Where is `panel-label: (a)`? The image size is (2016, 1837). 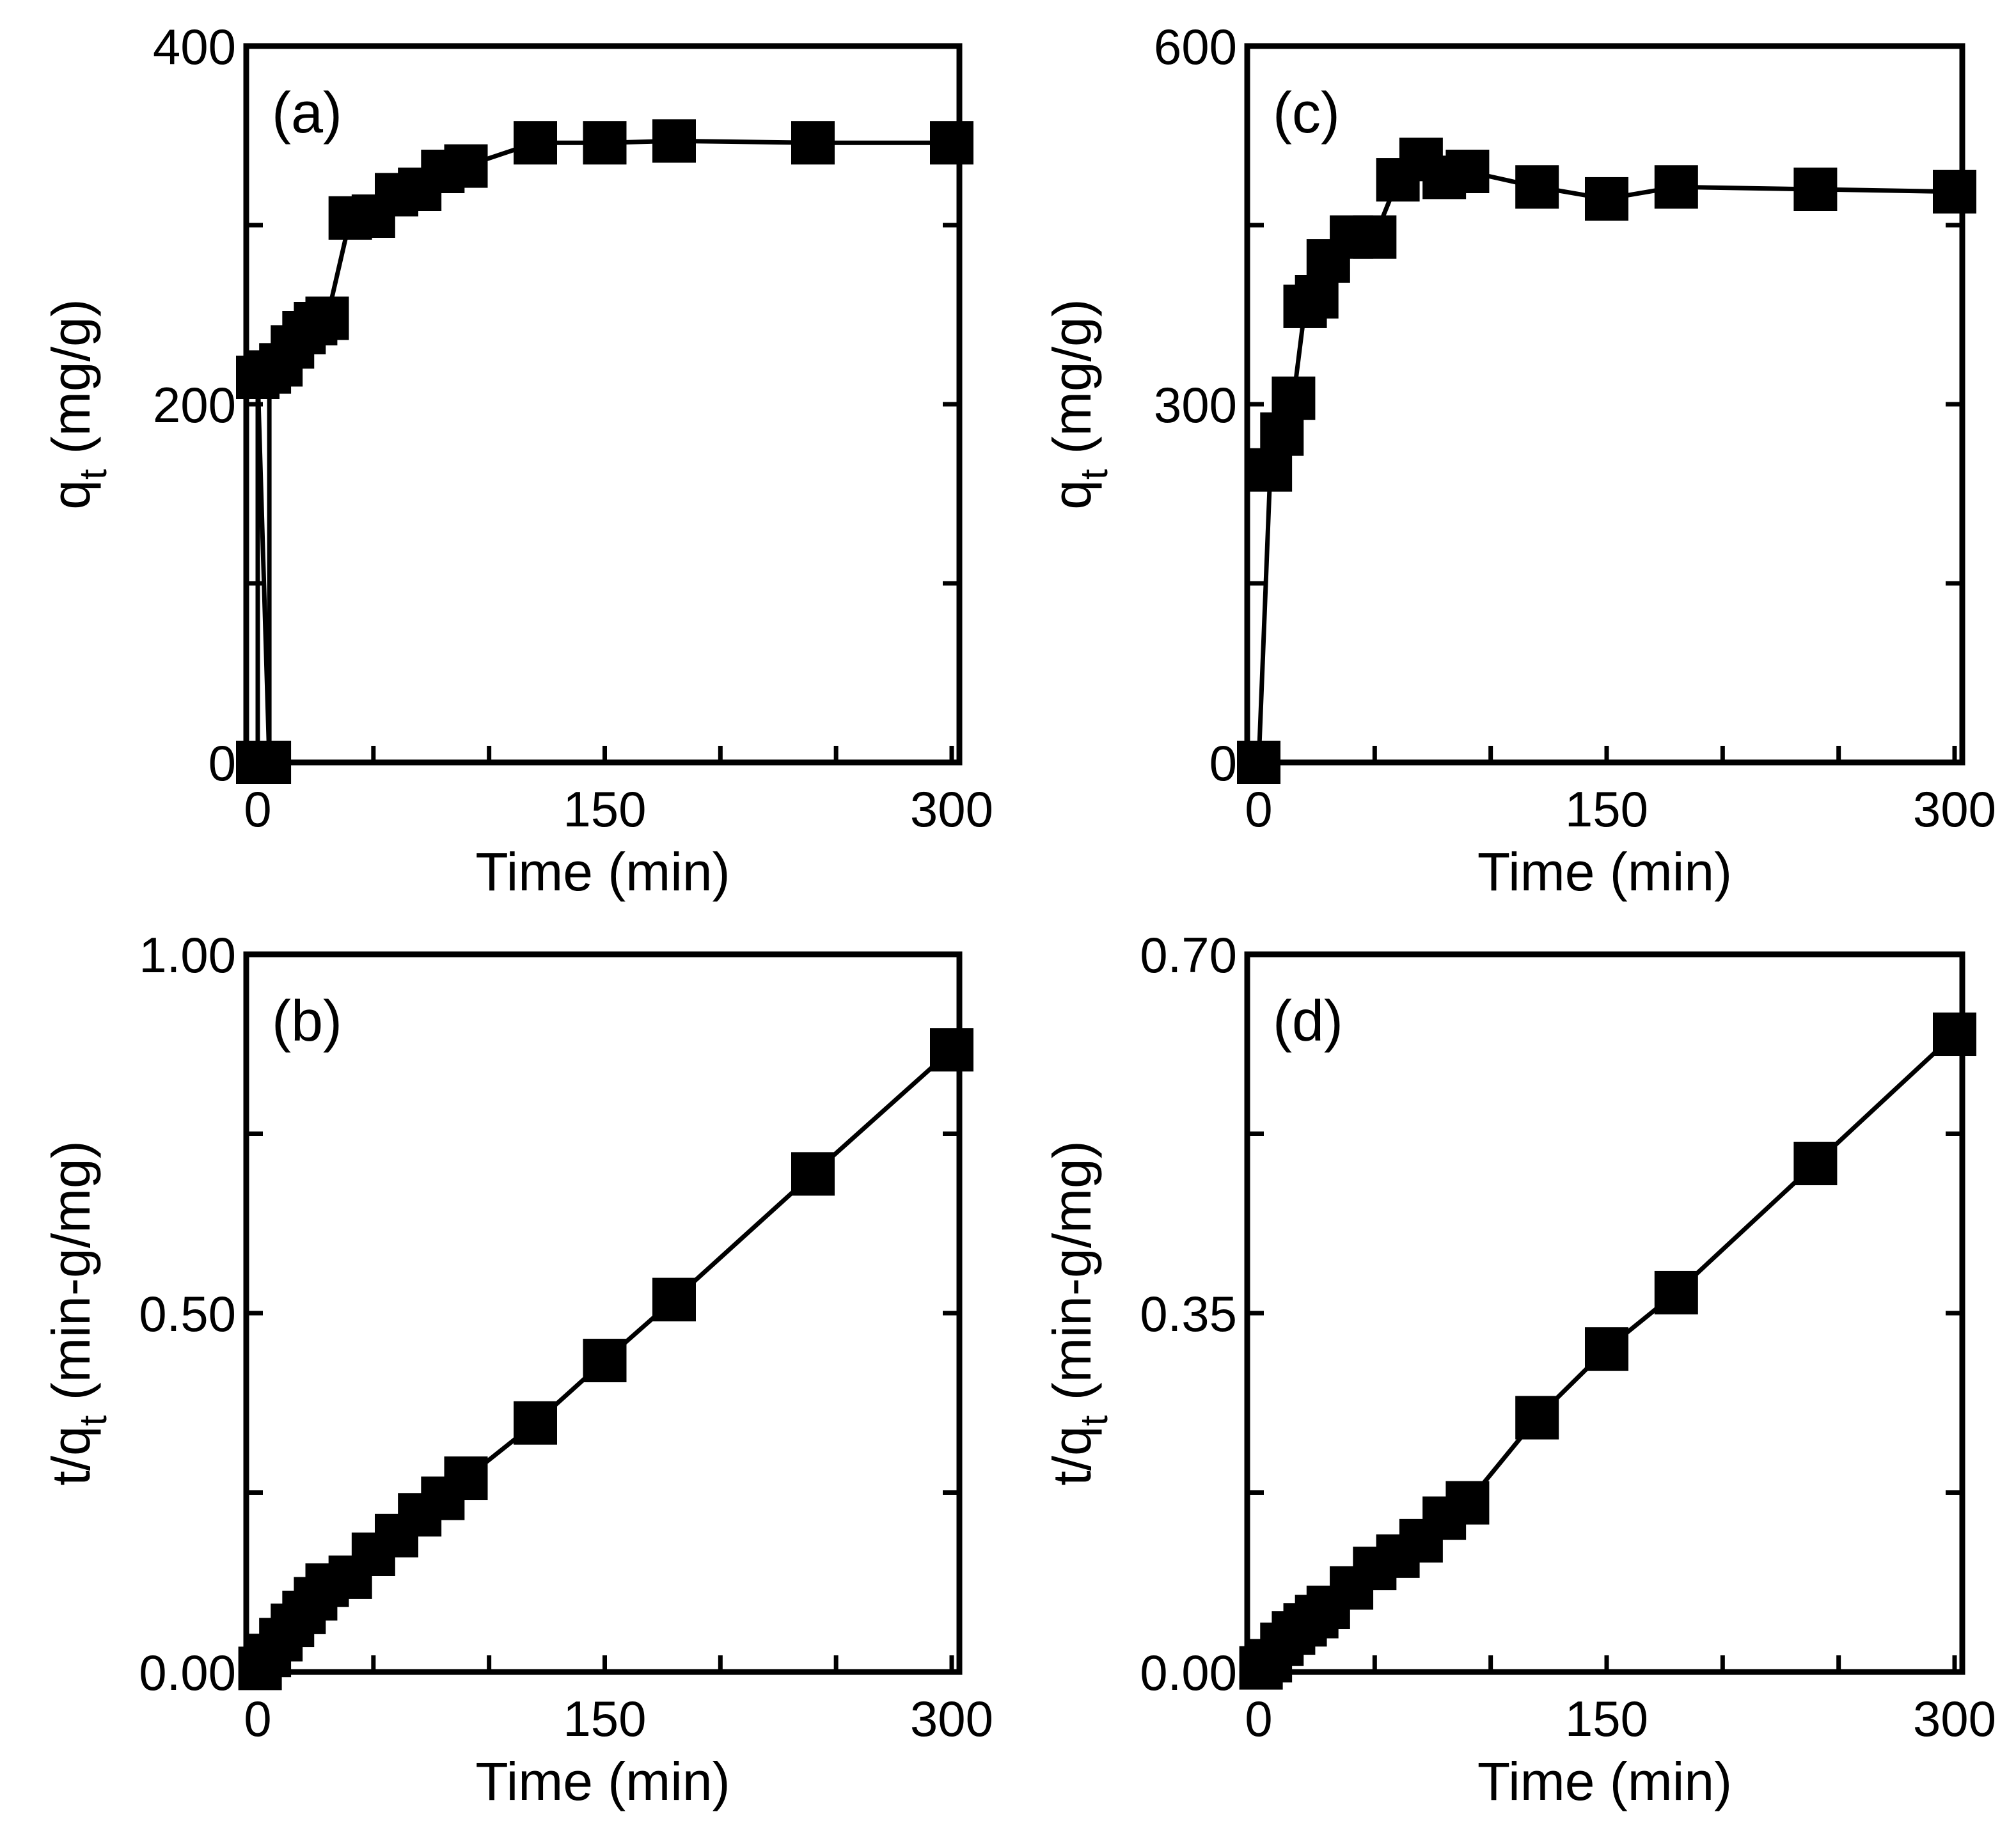 panel-label: (a) is located at coordinates (307, 113).